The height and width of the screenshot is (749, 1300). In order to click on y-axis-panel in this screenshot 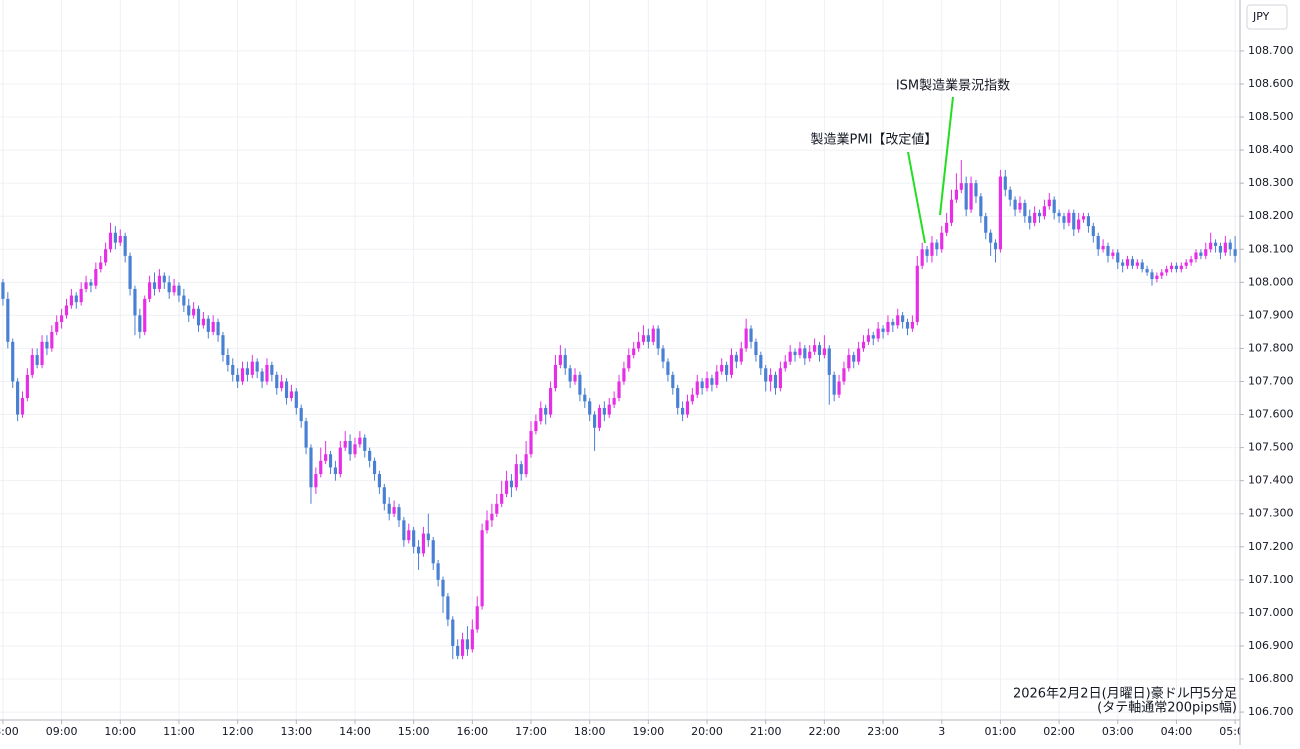, I will do `click(1270, 372)`.